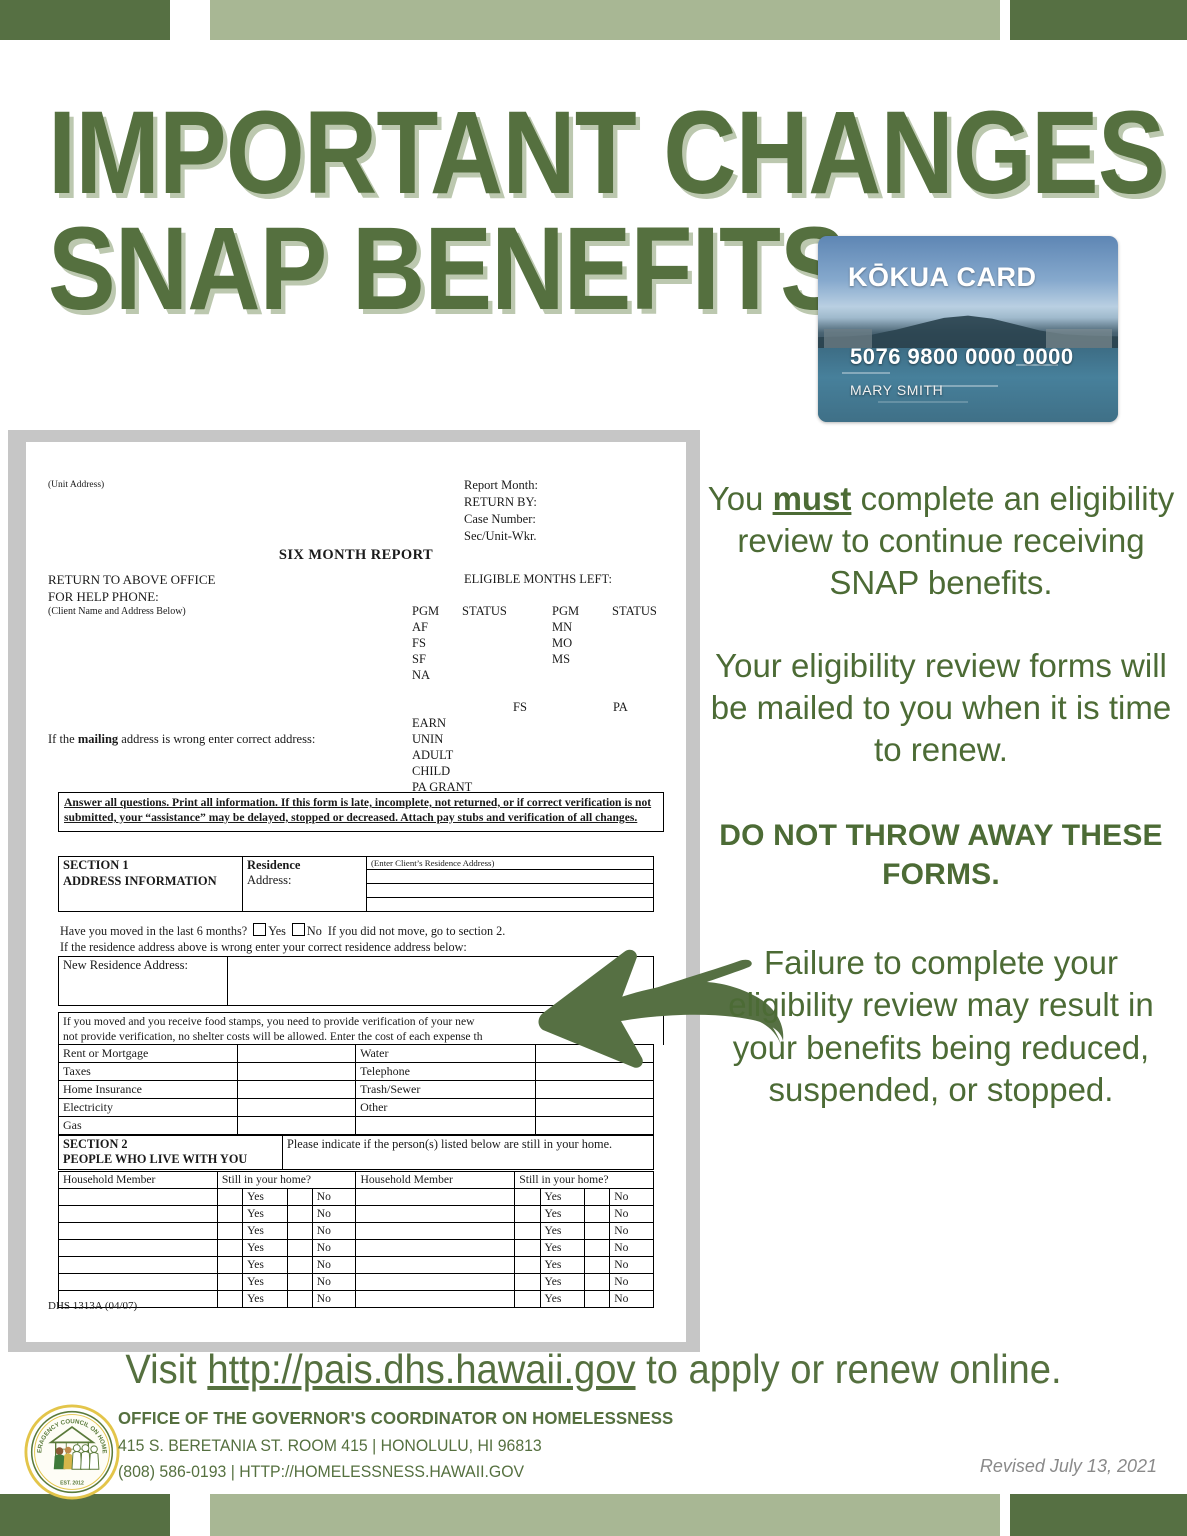 Image resolution: width=1187 pixels, height=1536 pixels. What do you see at coordinates (740, 498) in the screenshot?
I see `msg1-prefix: You` at bounding box center [740, 498].